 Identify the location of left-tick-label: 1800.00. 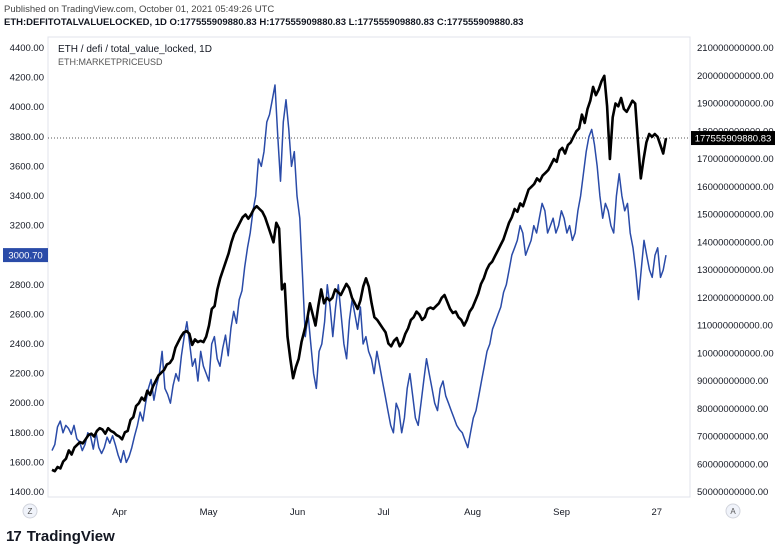
(27, 433).